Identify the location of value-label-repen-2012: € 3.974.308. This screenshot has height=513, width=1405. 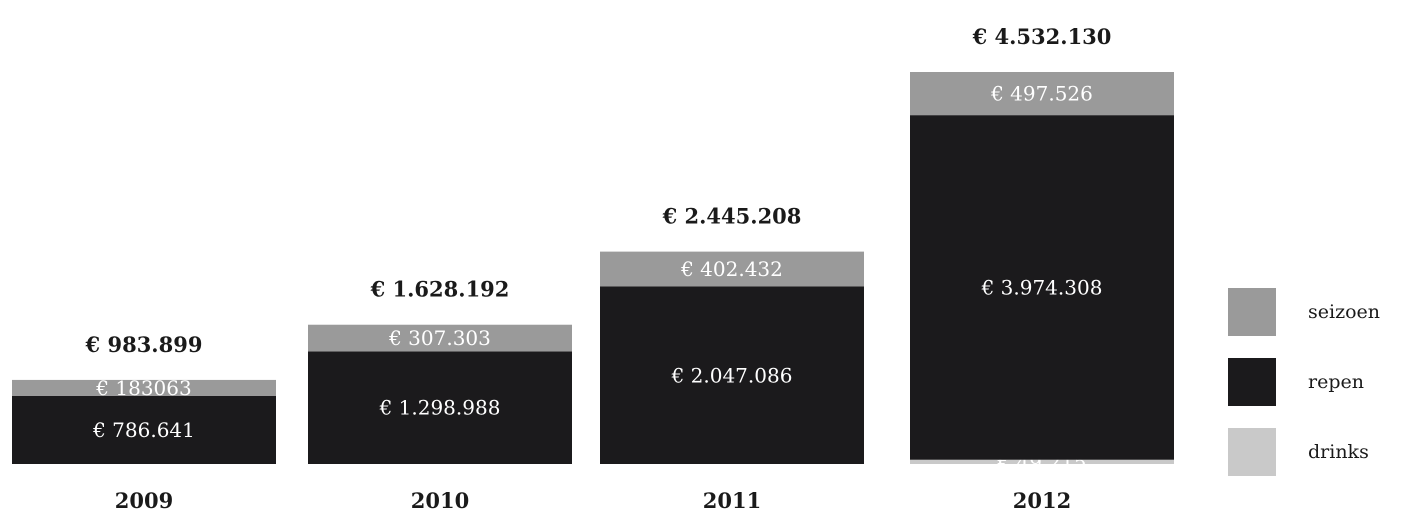
(1042, 287).